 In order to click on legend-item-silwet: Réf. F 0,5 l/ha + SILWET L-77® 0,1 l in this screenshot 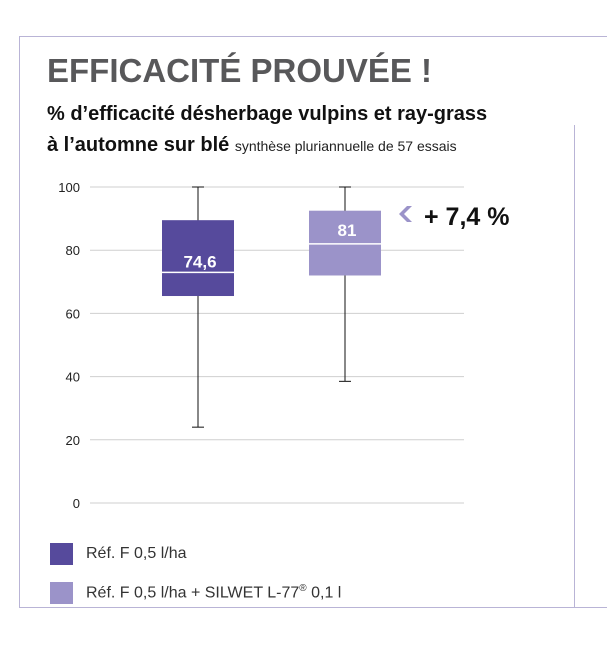, I will do `click(195, 593)`.